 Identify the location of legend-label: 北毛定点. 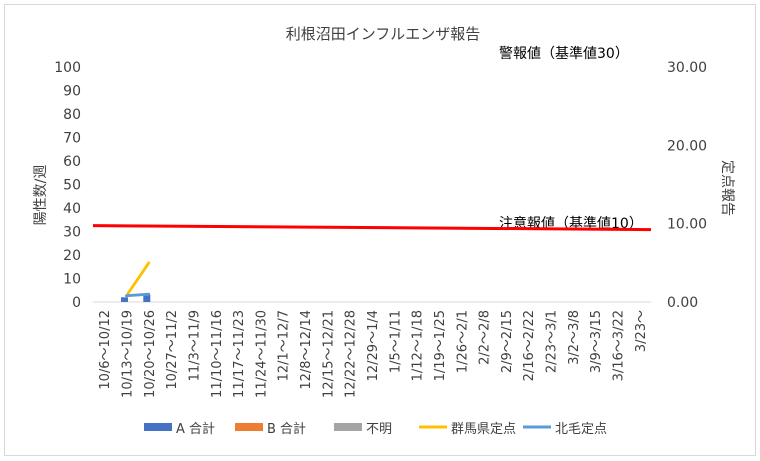
(581, 429).